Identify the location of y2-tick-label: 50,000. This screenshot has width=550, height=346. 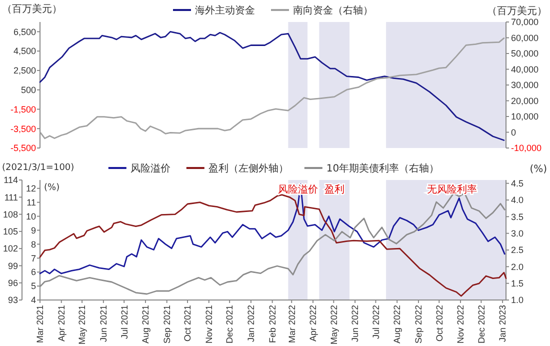
(525, 53).